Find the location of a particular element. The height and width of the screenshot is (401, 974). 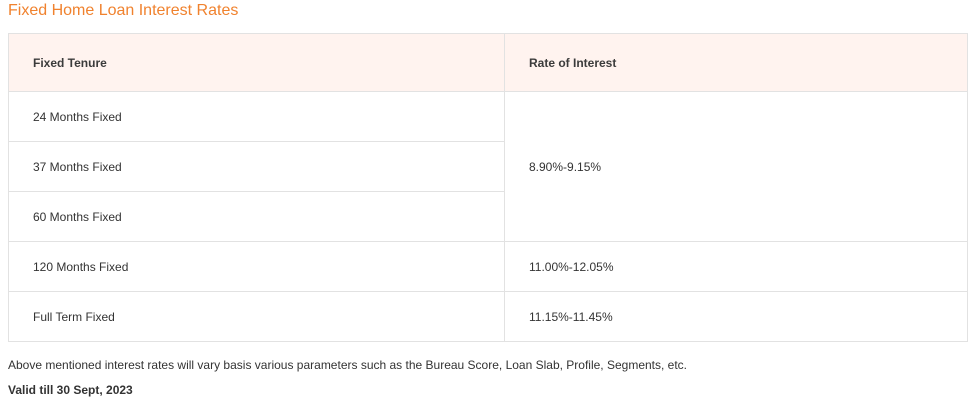

table-row: 60 Months Fixed is located at coordinates (488, 216).